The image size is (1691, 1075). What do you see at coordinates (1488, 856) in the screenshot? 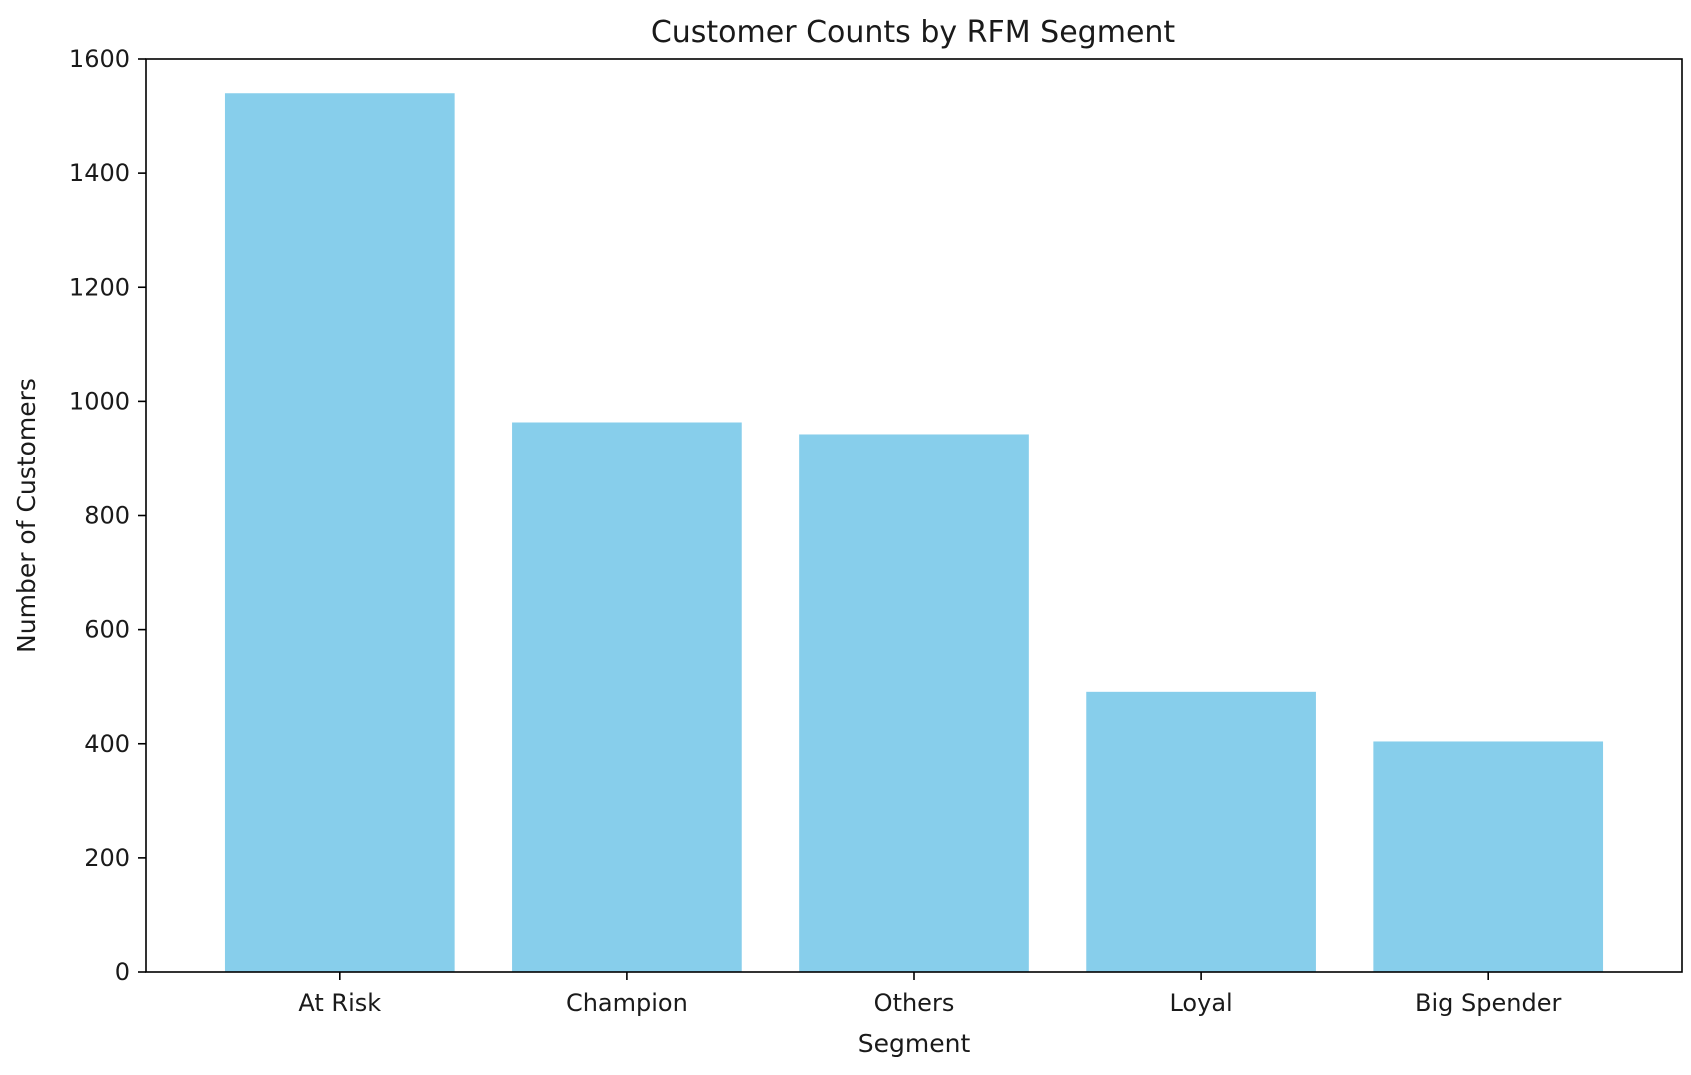
I see `bar-big-spender` at bounding box center [1488, 856].